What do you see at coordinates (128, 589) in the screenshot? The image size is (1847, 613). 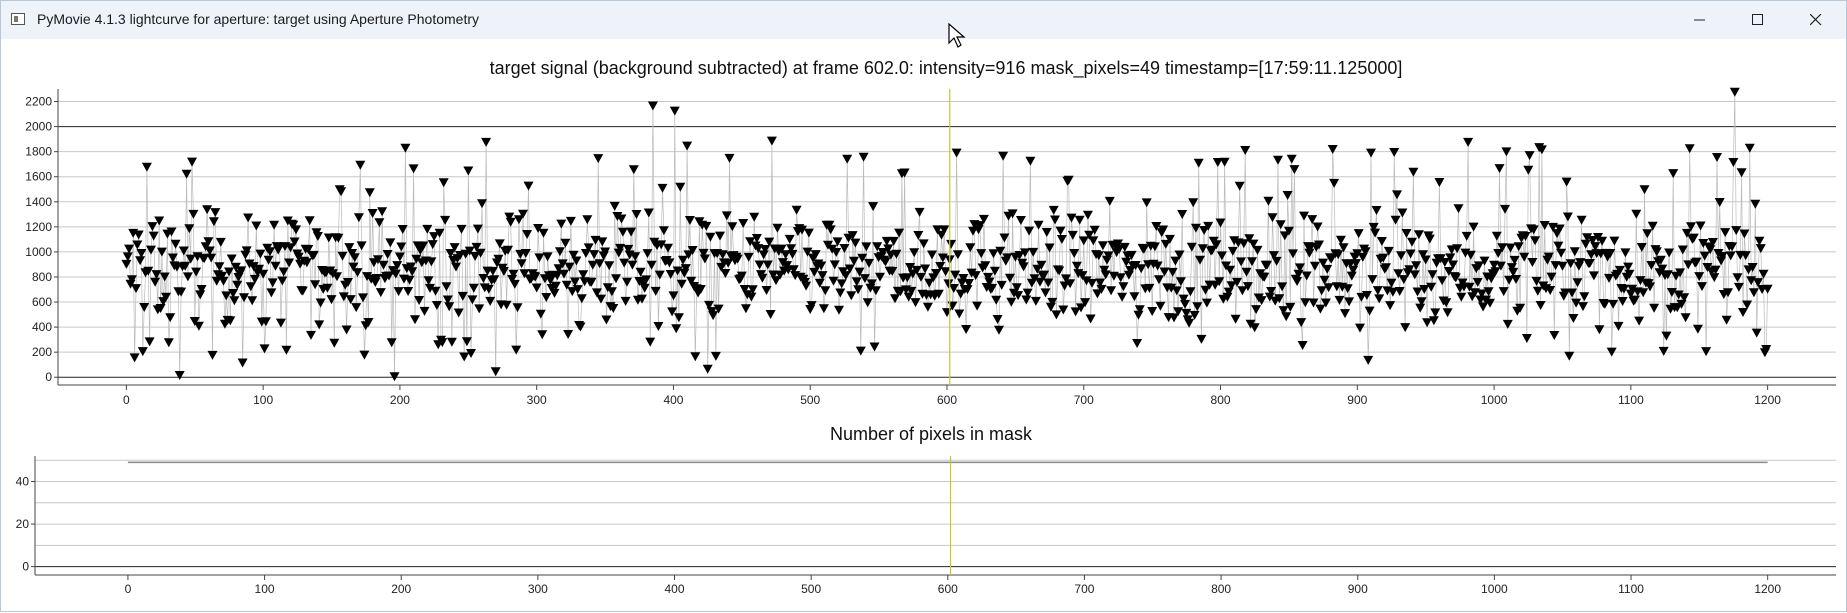 I see `x-tick-label: 0` at bounding box center [128, 589].